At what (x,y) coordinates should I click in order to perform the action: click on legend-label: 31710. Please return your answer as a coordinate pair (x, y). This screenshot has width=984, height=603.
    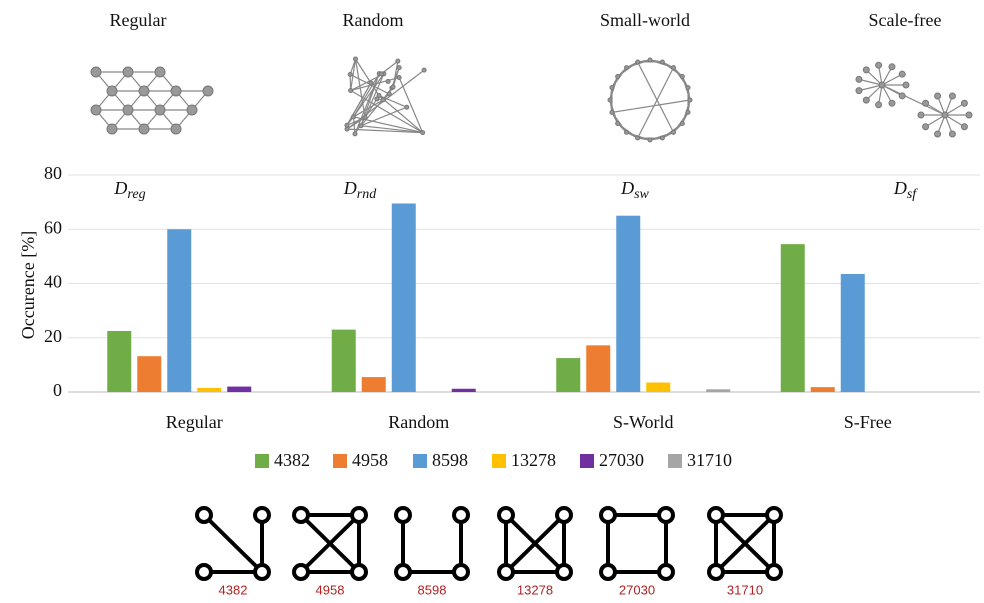
    Looking at the image, I should click on (709, 460).